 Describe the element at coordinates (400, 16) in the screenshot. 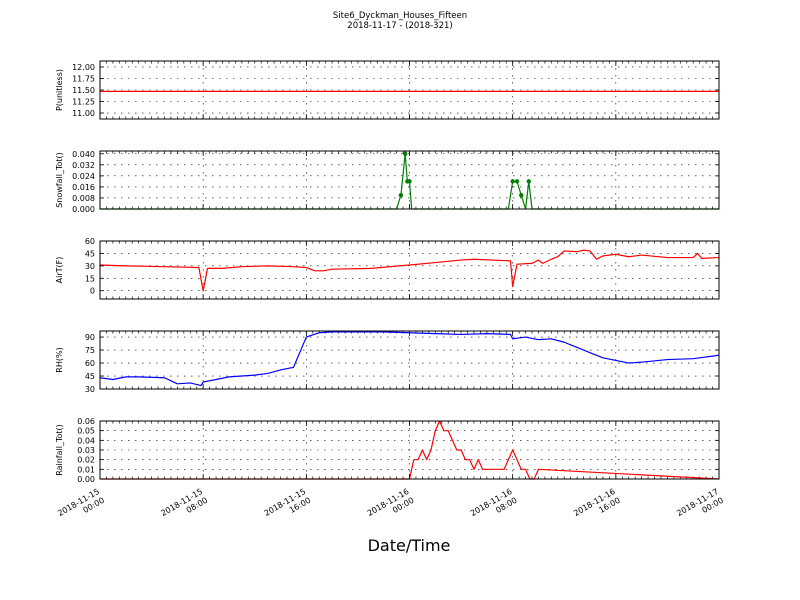

I see `chart-title: Site6_Dyckman_Houses_Fifteen` at that location.